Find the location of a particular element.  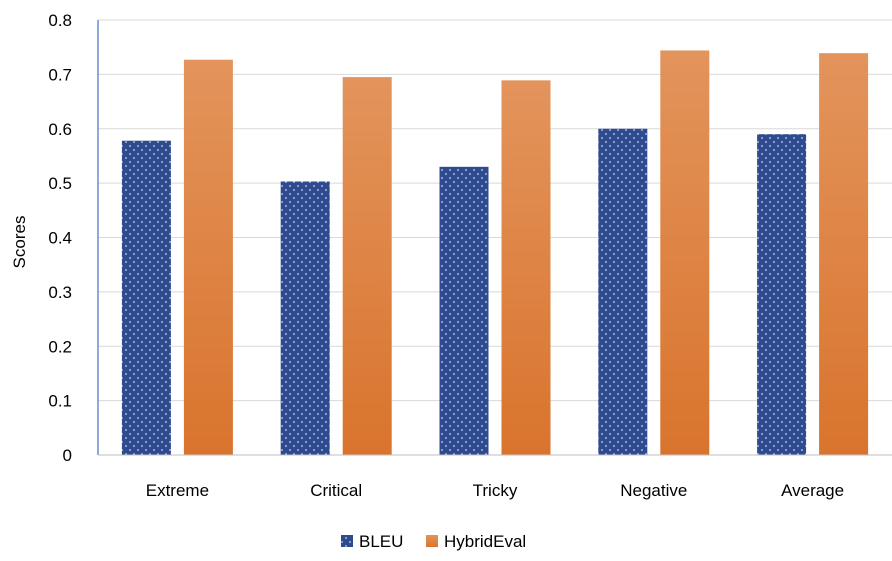

x-tick-label: Average is located at coordinates (812, 490).